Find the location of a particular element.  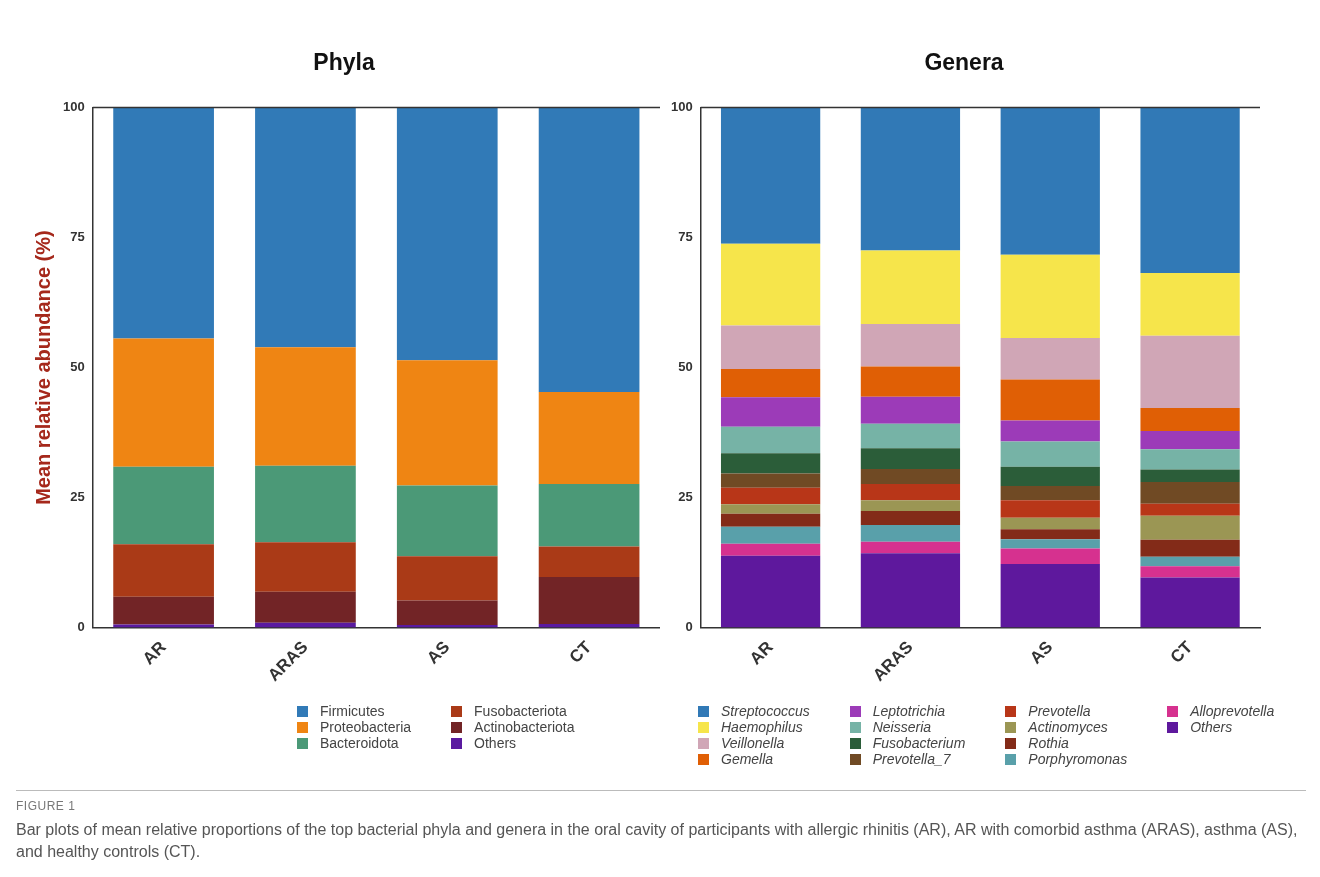

legend-label: Porphyromonas is located at coordinates (1077, 759).